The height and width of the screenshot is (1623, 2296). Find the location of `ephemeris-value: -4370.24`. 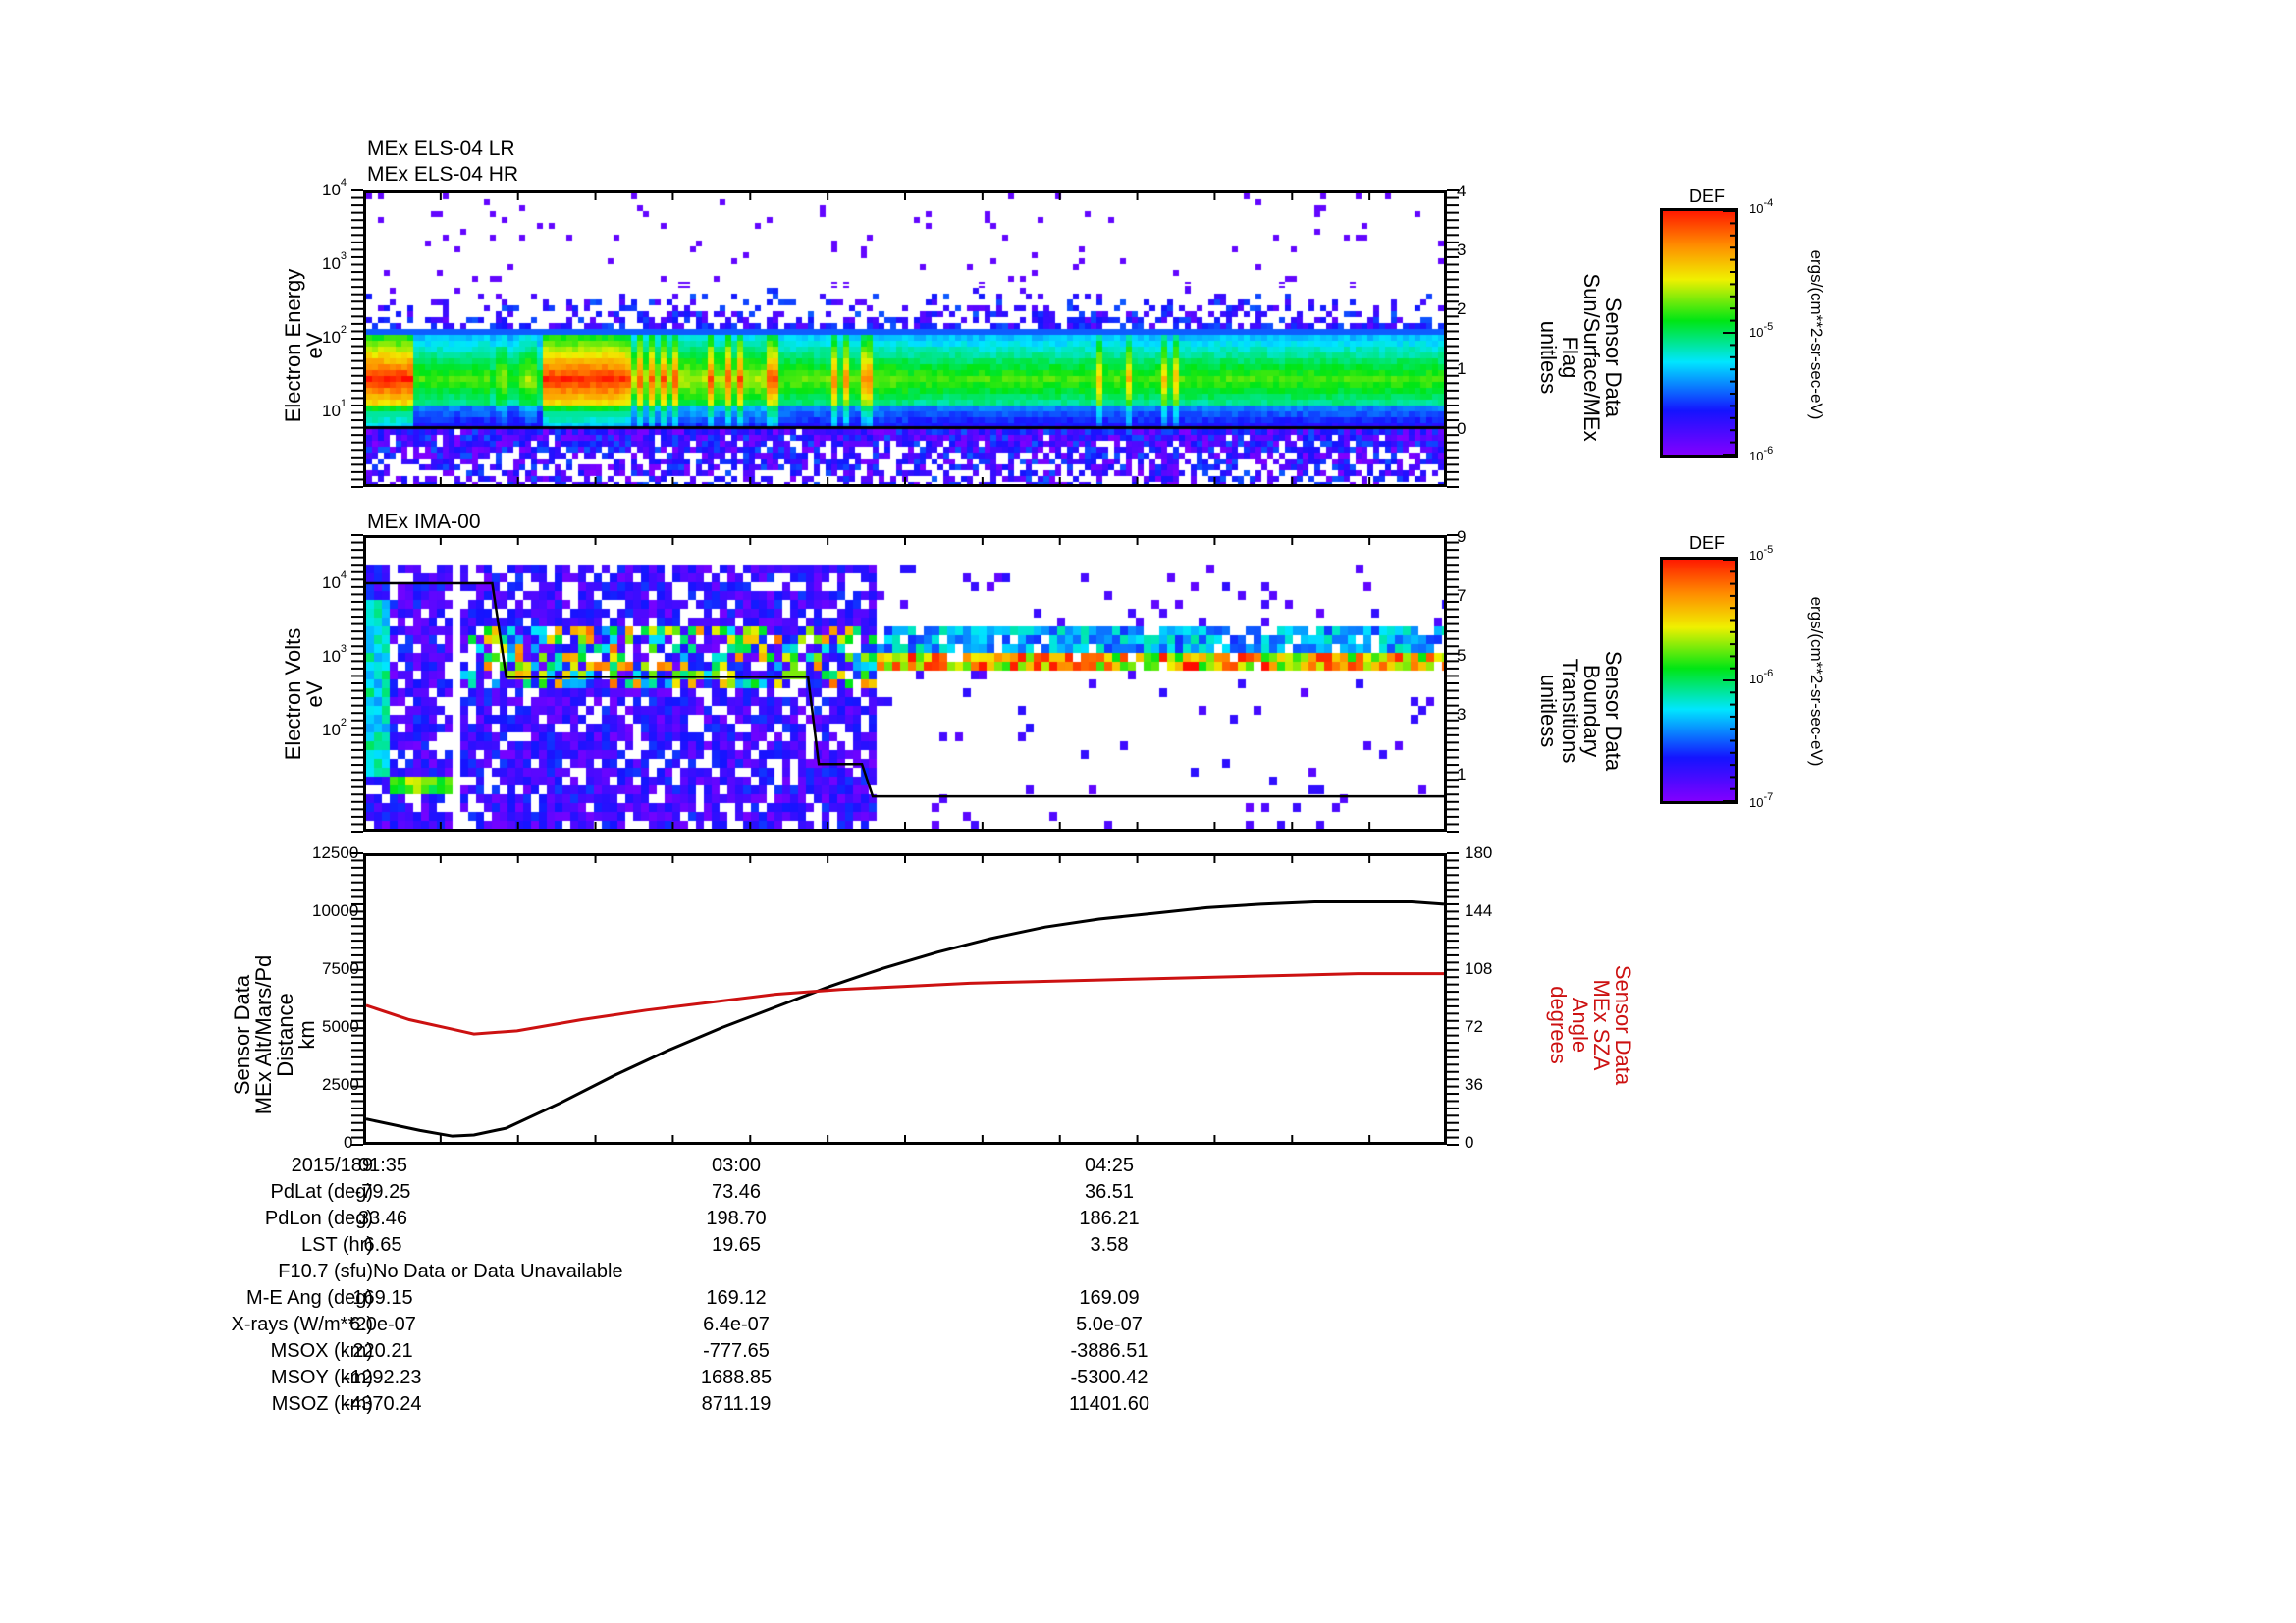

ephemeris-value: -4370.24 is located at coordinates (383, 1404).